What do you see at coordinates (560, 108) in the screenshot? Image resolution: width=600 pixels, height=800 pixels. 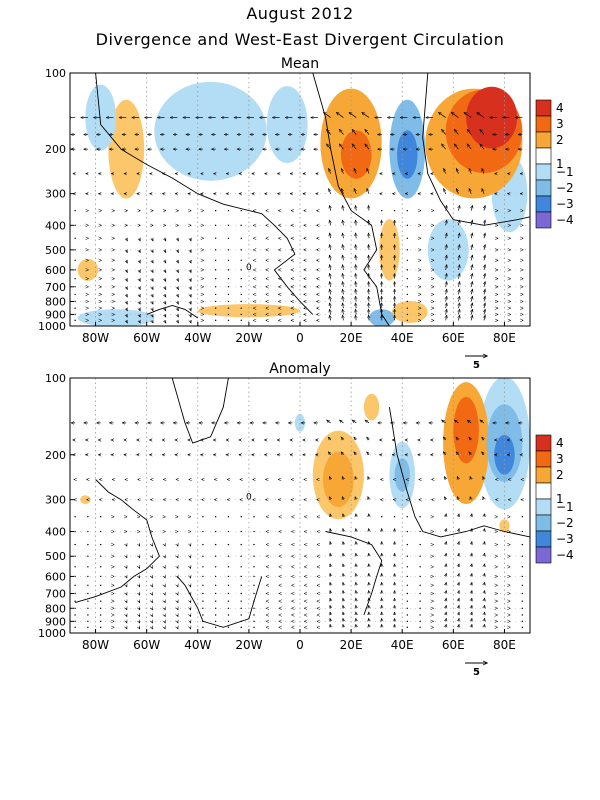 I see `colorbar-label: 4` at bounding box center [560, 108].